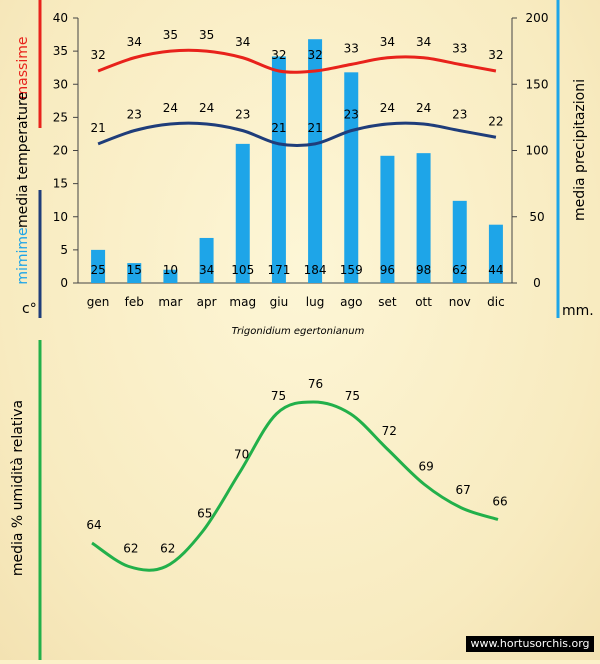  What do you see at coordinates (23, 68) in the screenshot?
I see `left-axis-title-max: massime` at bounding box center [23, 68].